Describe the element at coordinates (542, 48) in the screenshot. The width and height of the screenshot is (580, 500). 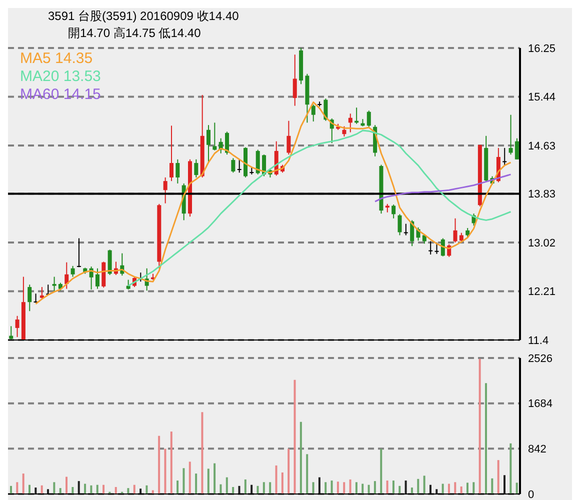
I see `y-tick-label: 16.25` at that location.